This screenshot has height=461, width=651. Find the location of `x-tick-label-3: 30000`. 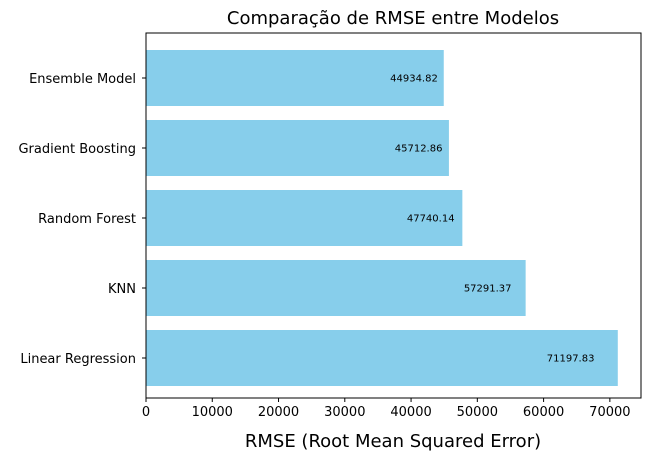

x-tick-label-3: 30000 is located at coordinates (344, 412).